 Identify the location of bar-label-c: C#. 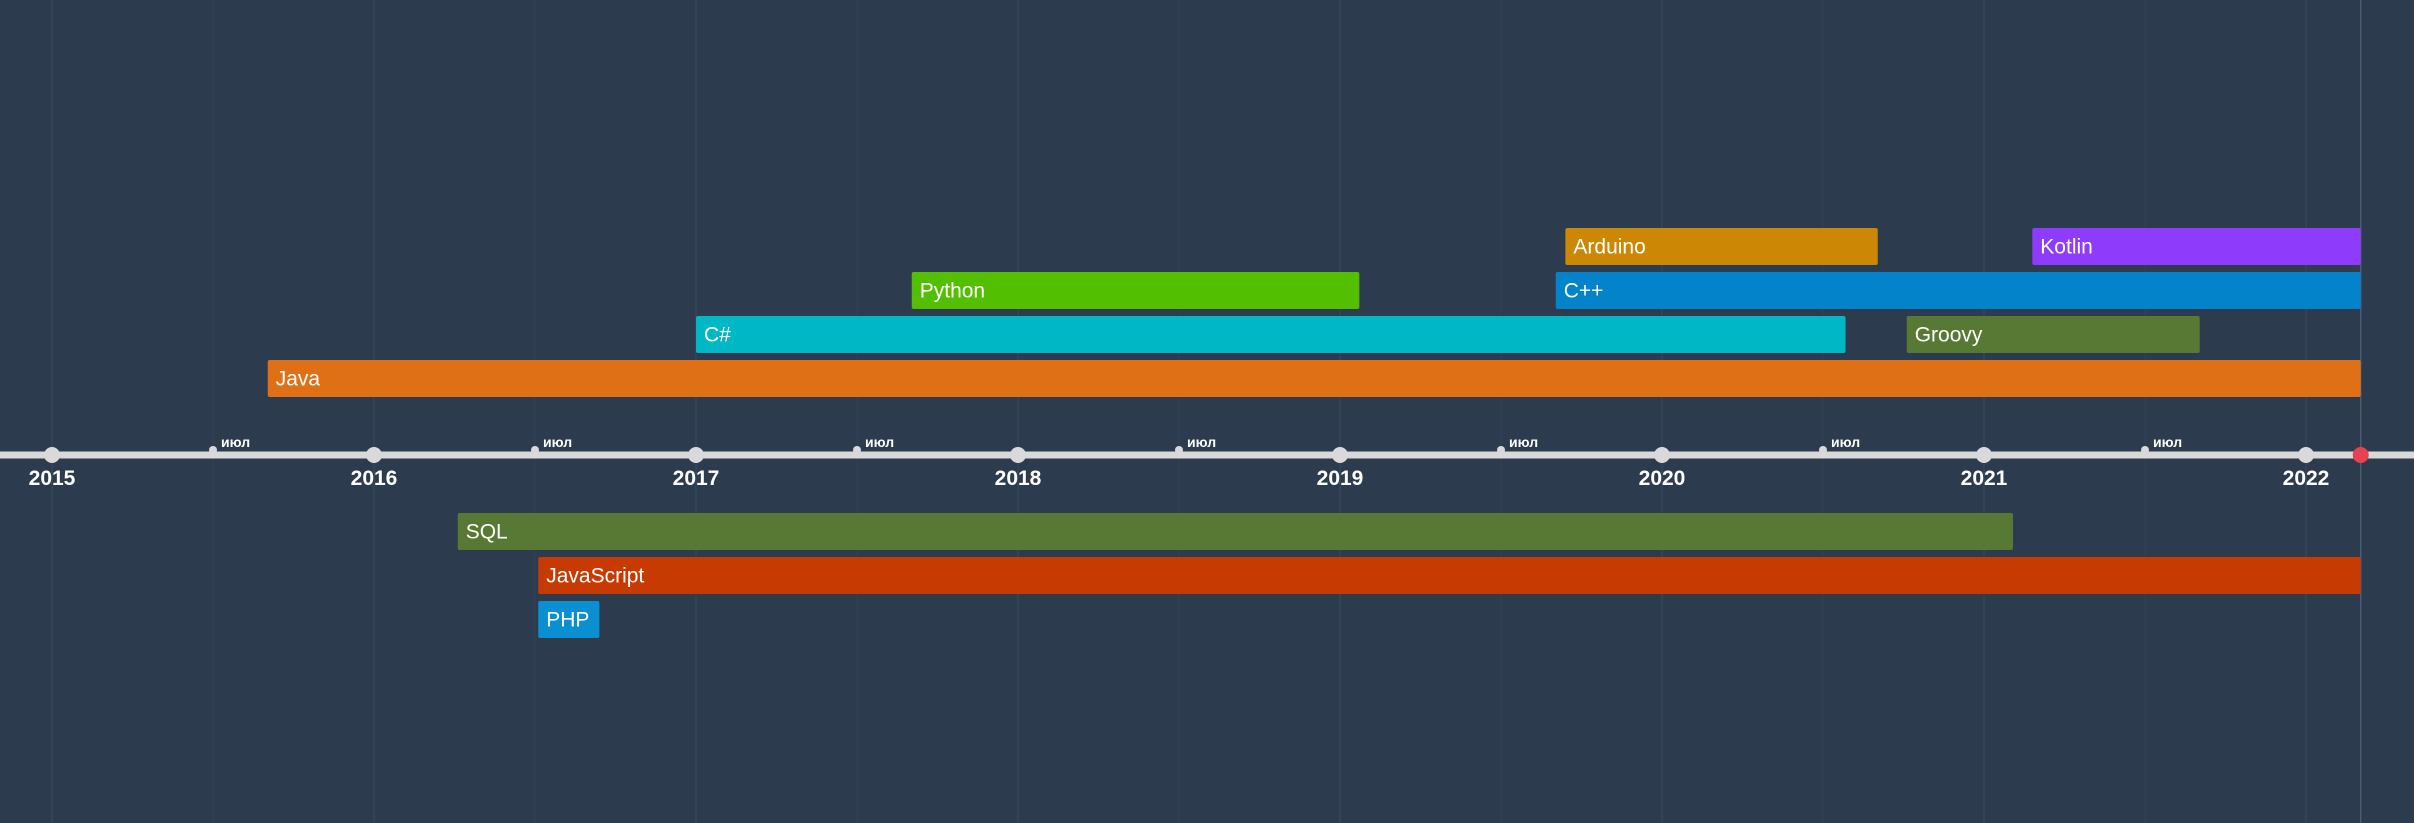
(717, 335).